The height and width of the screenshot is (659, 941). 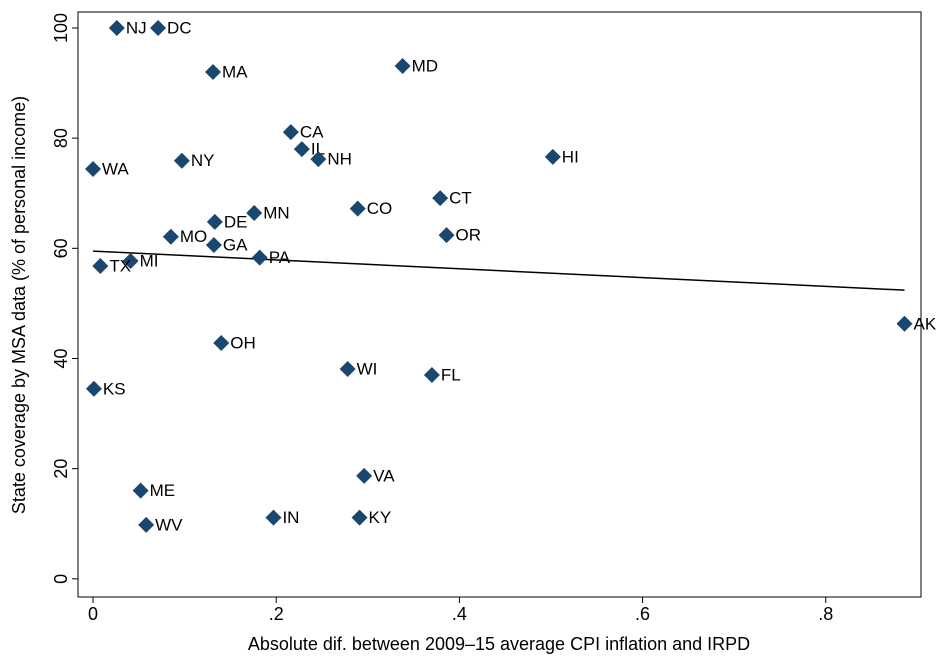 I want to click on x-tick-label: .6, so click(x=642, y=614).